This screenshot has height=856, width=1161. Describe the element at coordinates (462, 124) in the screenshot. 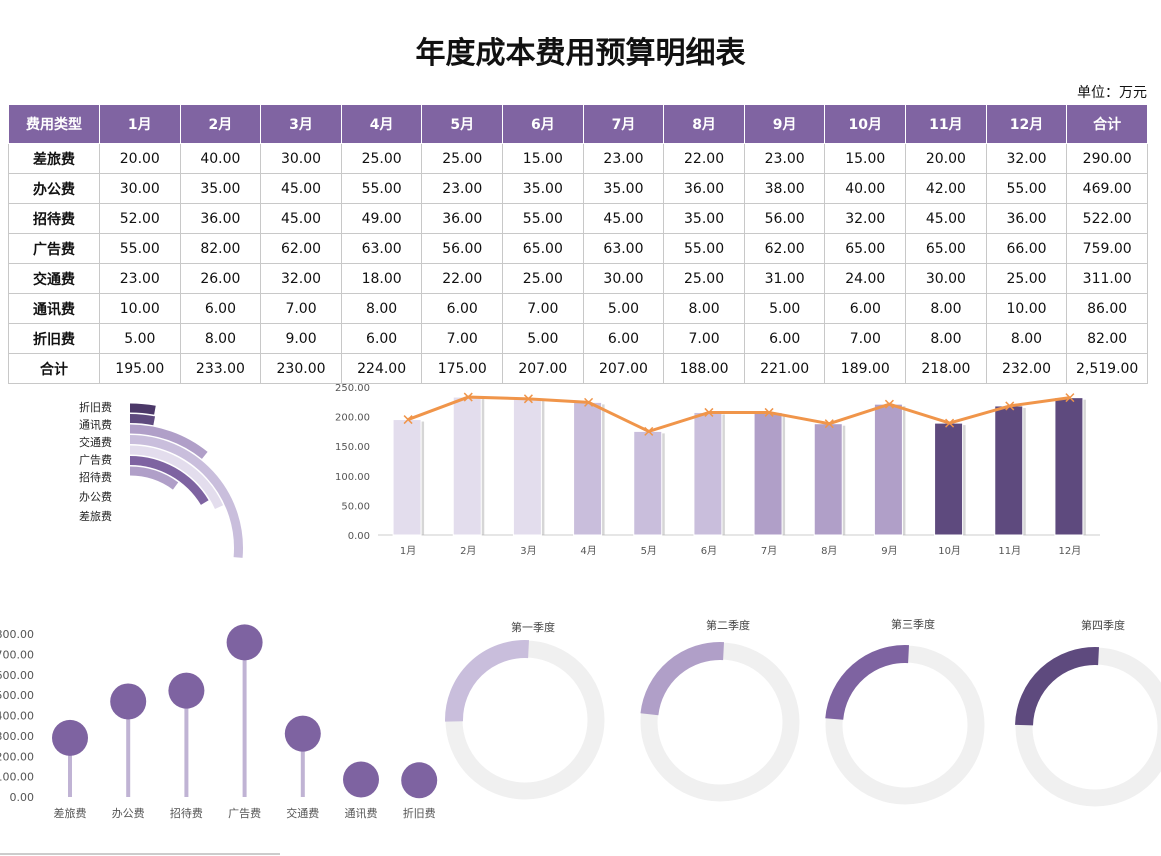

I see `column-header: 5月` at that location.